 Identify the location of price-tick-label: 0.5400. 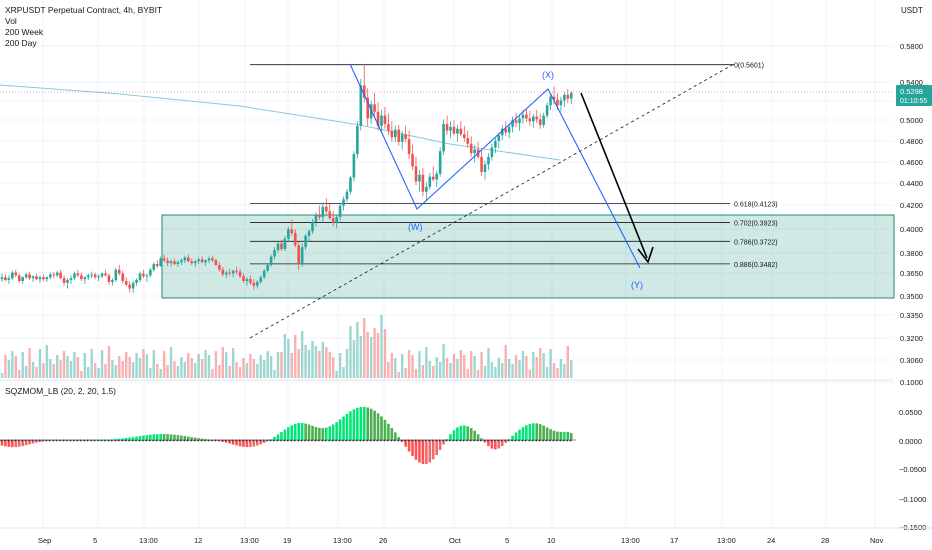
(911, 82).